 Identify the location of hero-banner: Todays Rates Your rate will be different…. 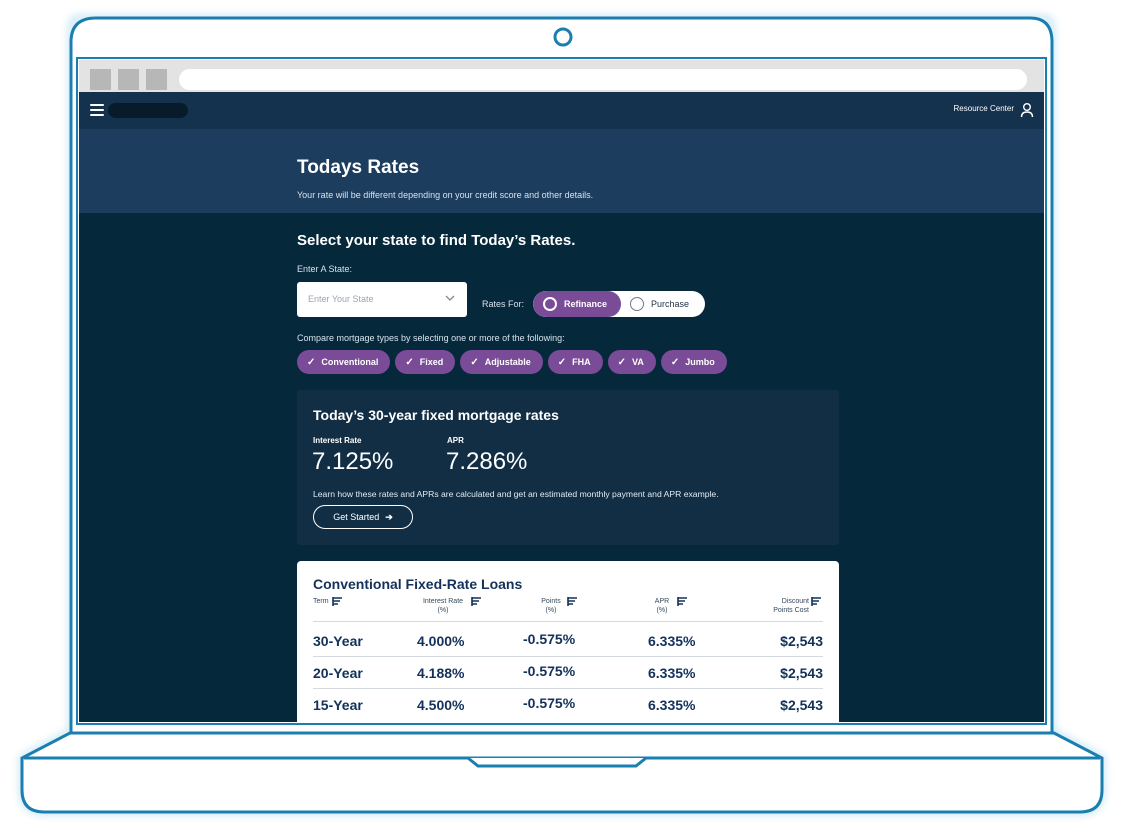
(561, 171).